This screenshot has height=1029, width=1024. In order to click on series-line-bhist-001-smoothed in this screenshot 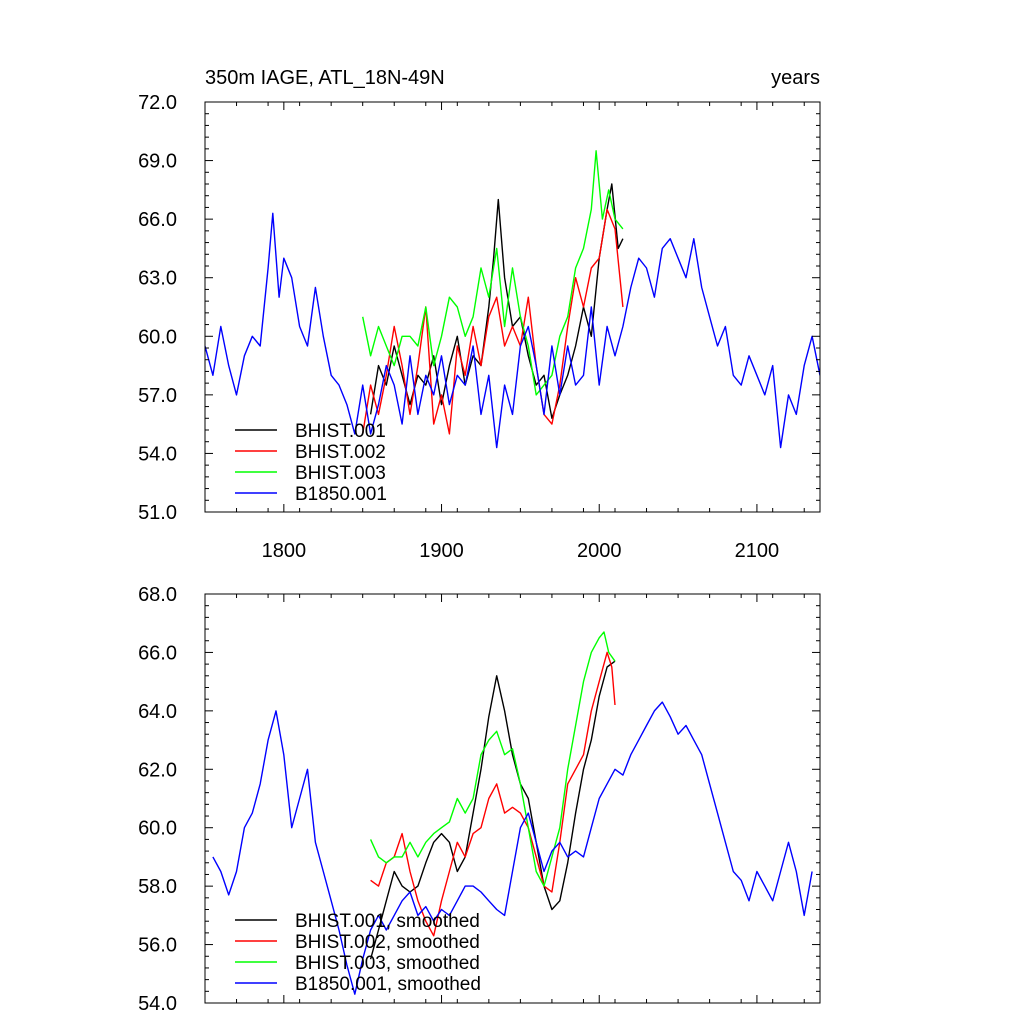, I will do `click(492, 810)`.